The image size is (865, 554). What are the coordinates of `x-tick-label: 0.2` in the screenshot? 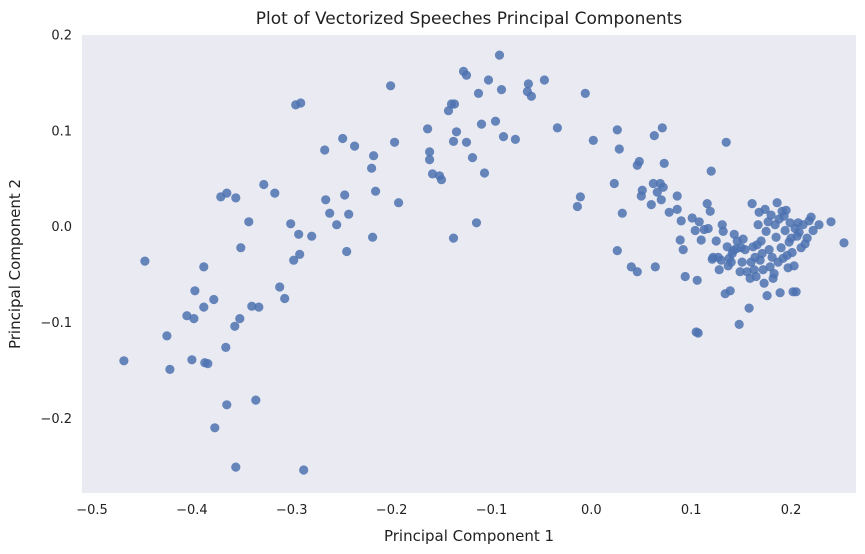 It's located at (791, 510).